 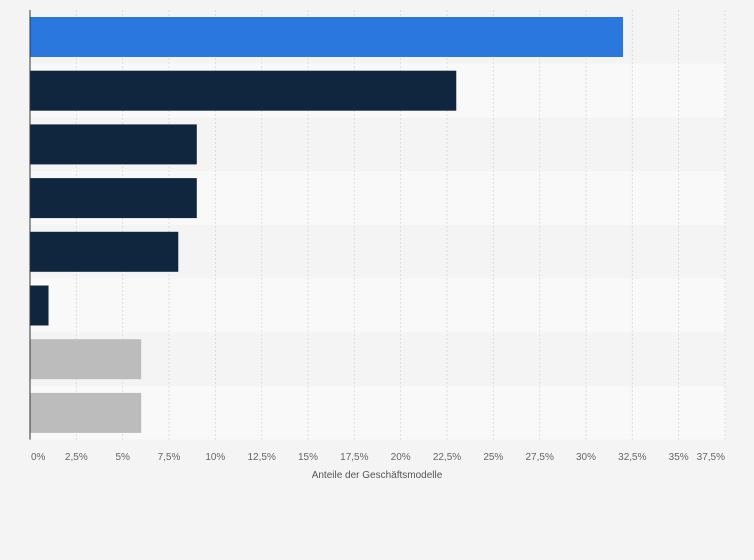 I want to click on x-tick-label: 22,5%, so click(x=447, y=457).